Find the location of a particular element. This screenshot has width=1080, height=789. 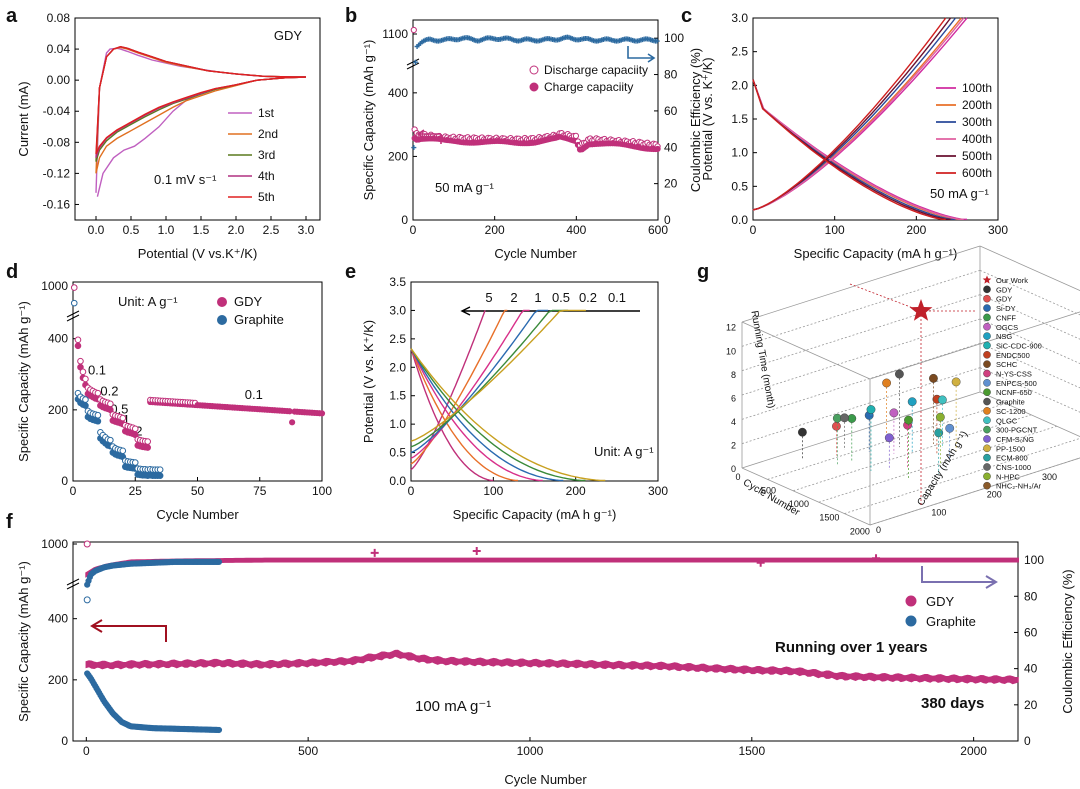

y-tick-label: 0.5 is located at coordinates (397, 453).